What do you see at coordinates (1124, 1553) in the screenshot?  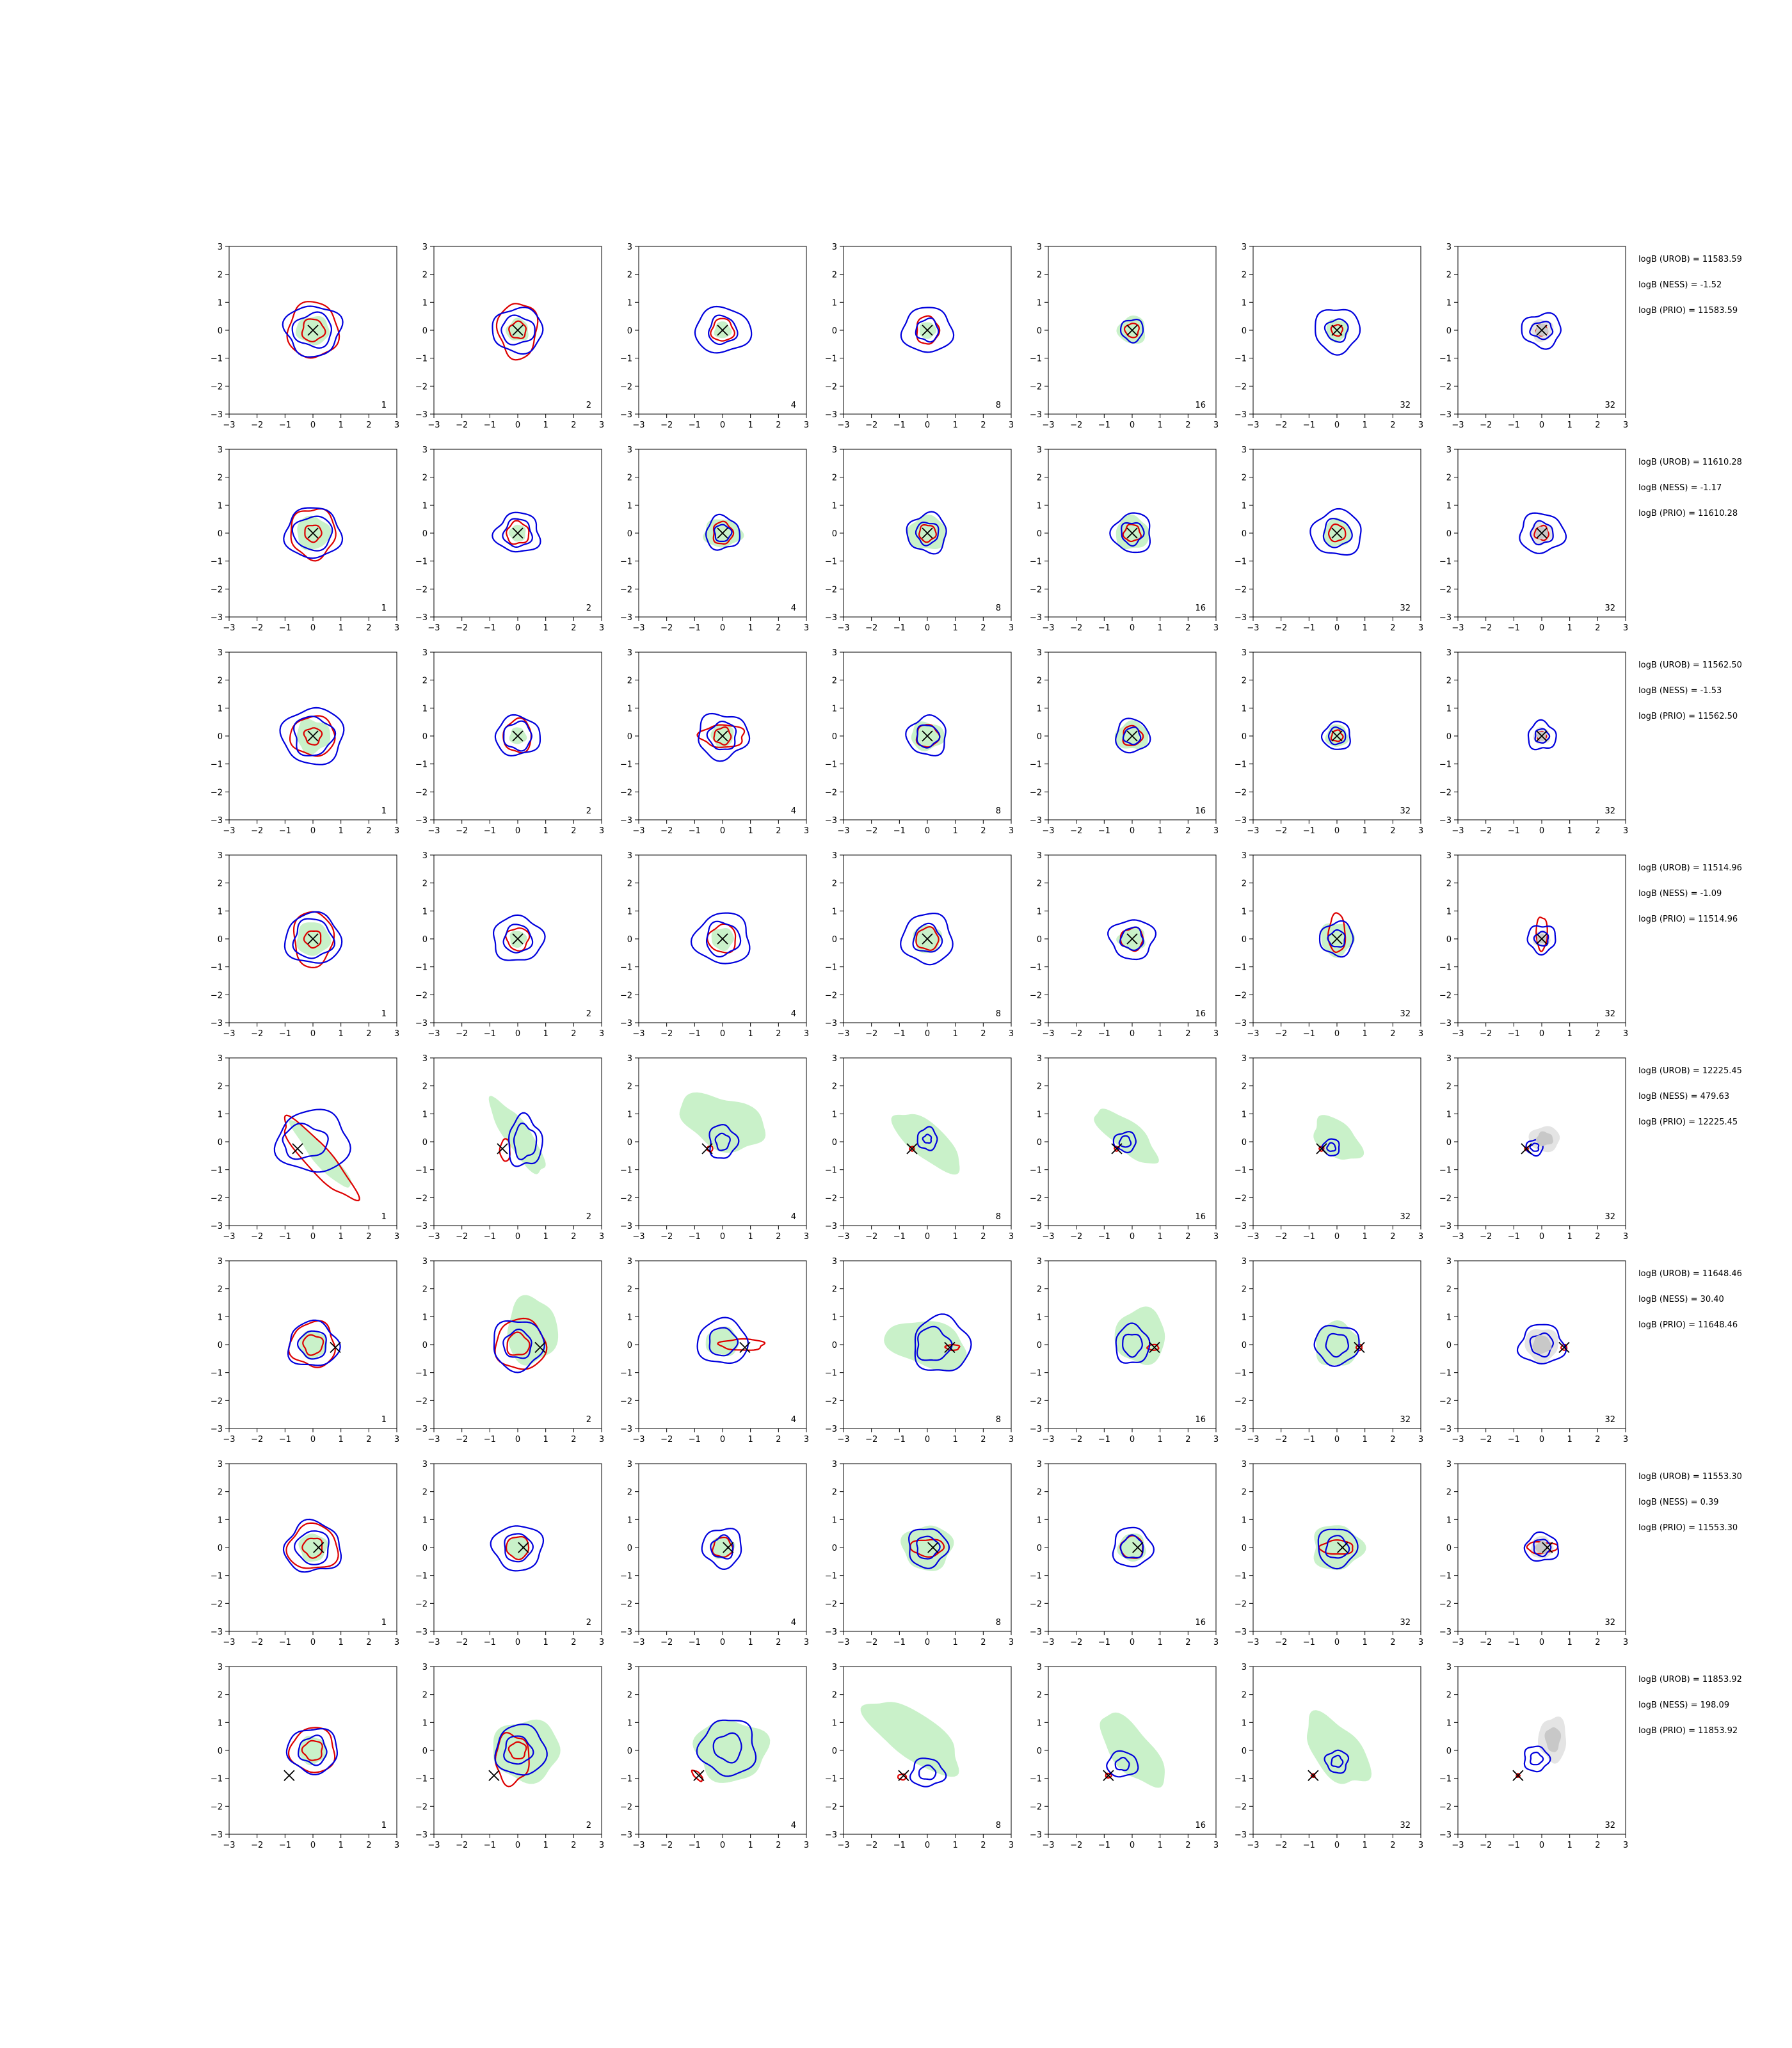 I see `panel-r7-c5: −3−3 −2 −2 −1 −1 0 0 1 1 2 2 3 3 16` at bounding box center [1124, 1553].